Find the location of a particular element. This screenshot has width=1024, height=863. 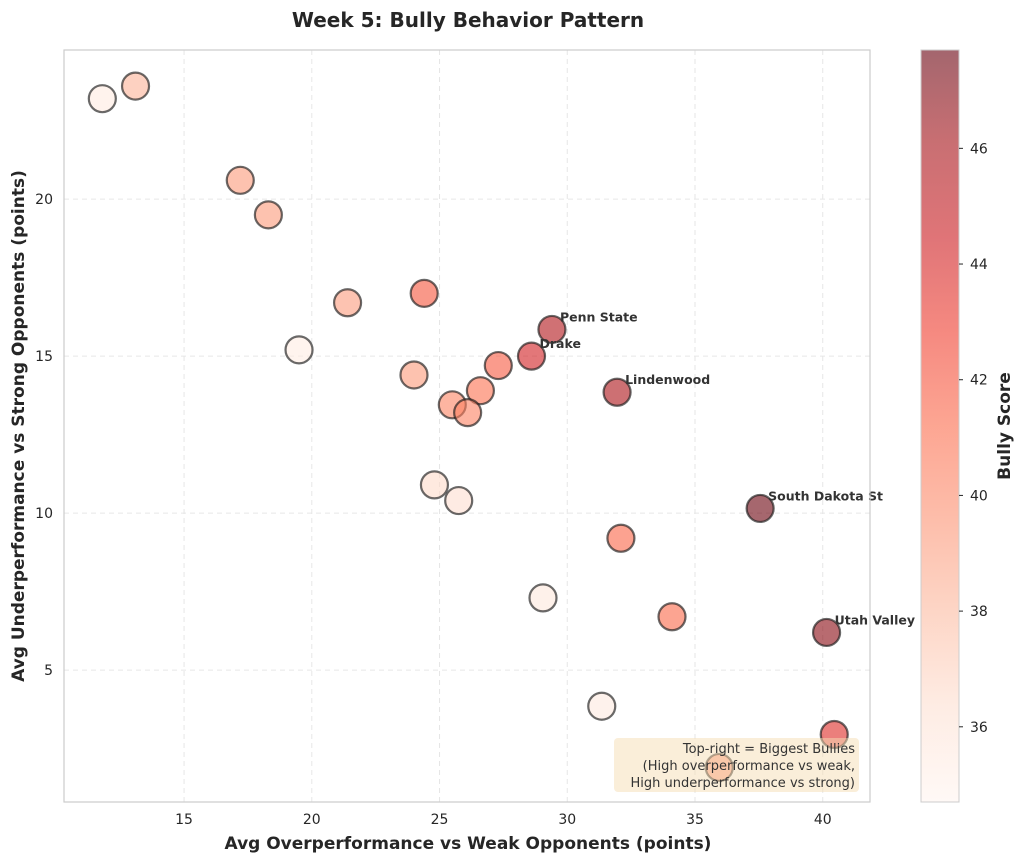

x-tick-label: 35 is located at coordinates (695, 820).